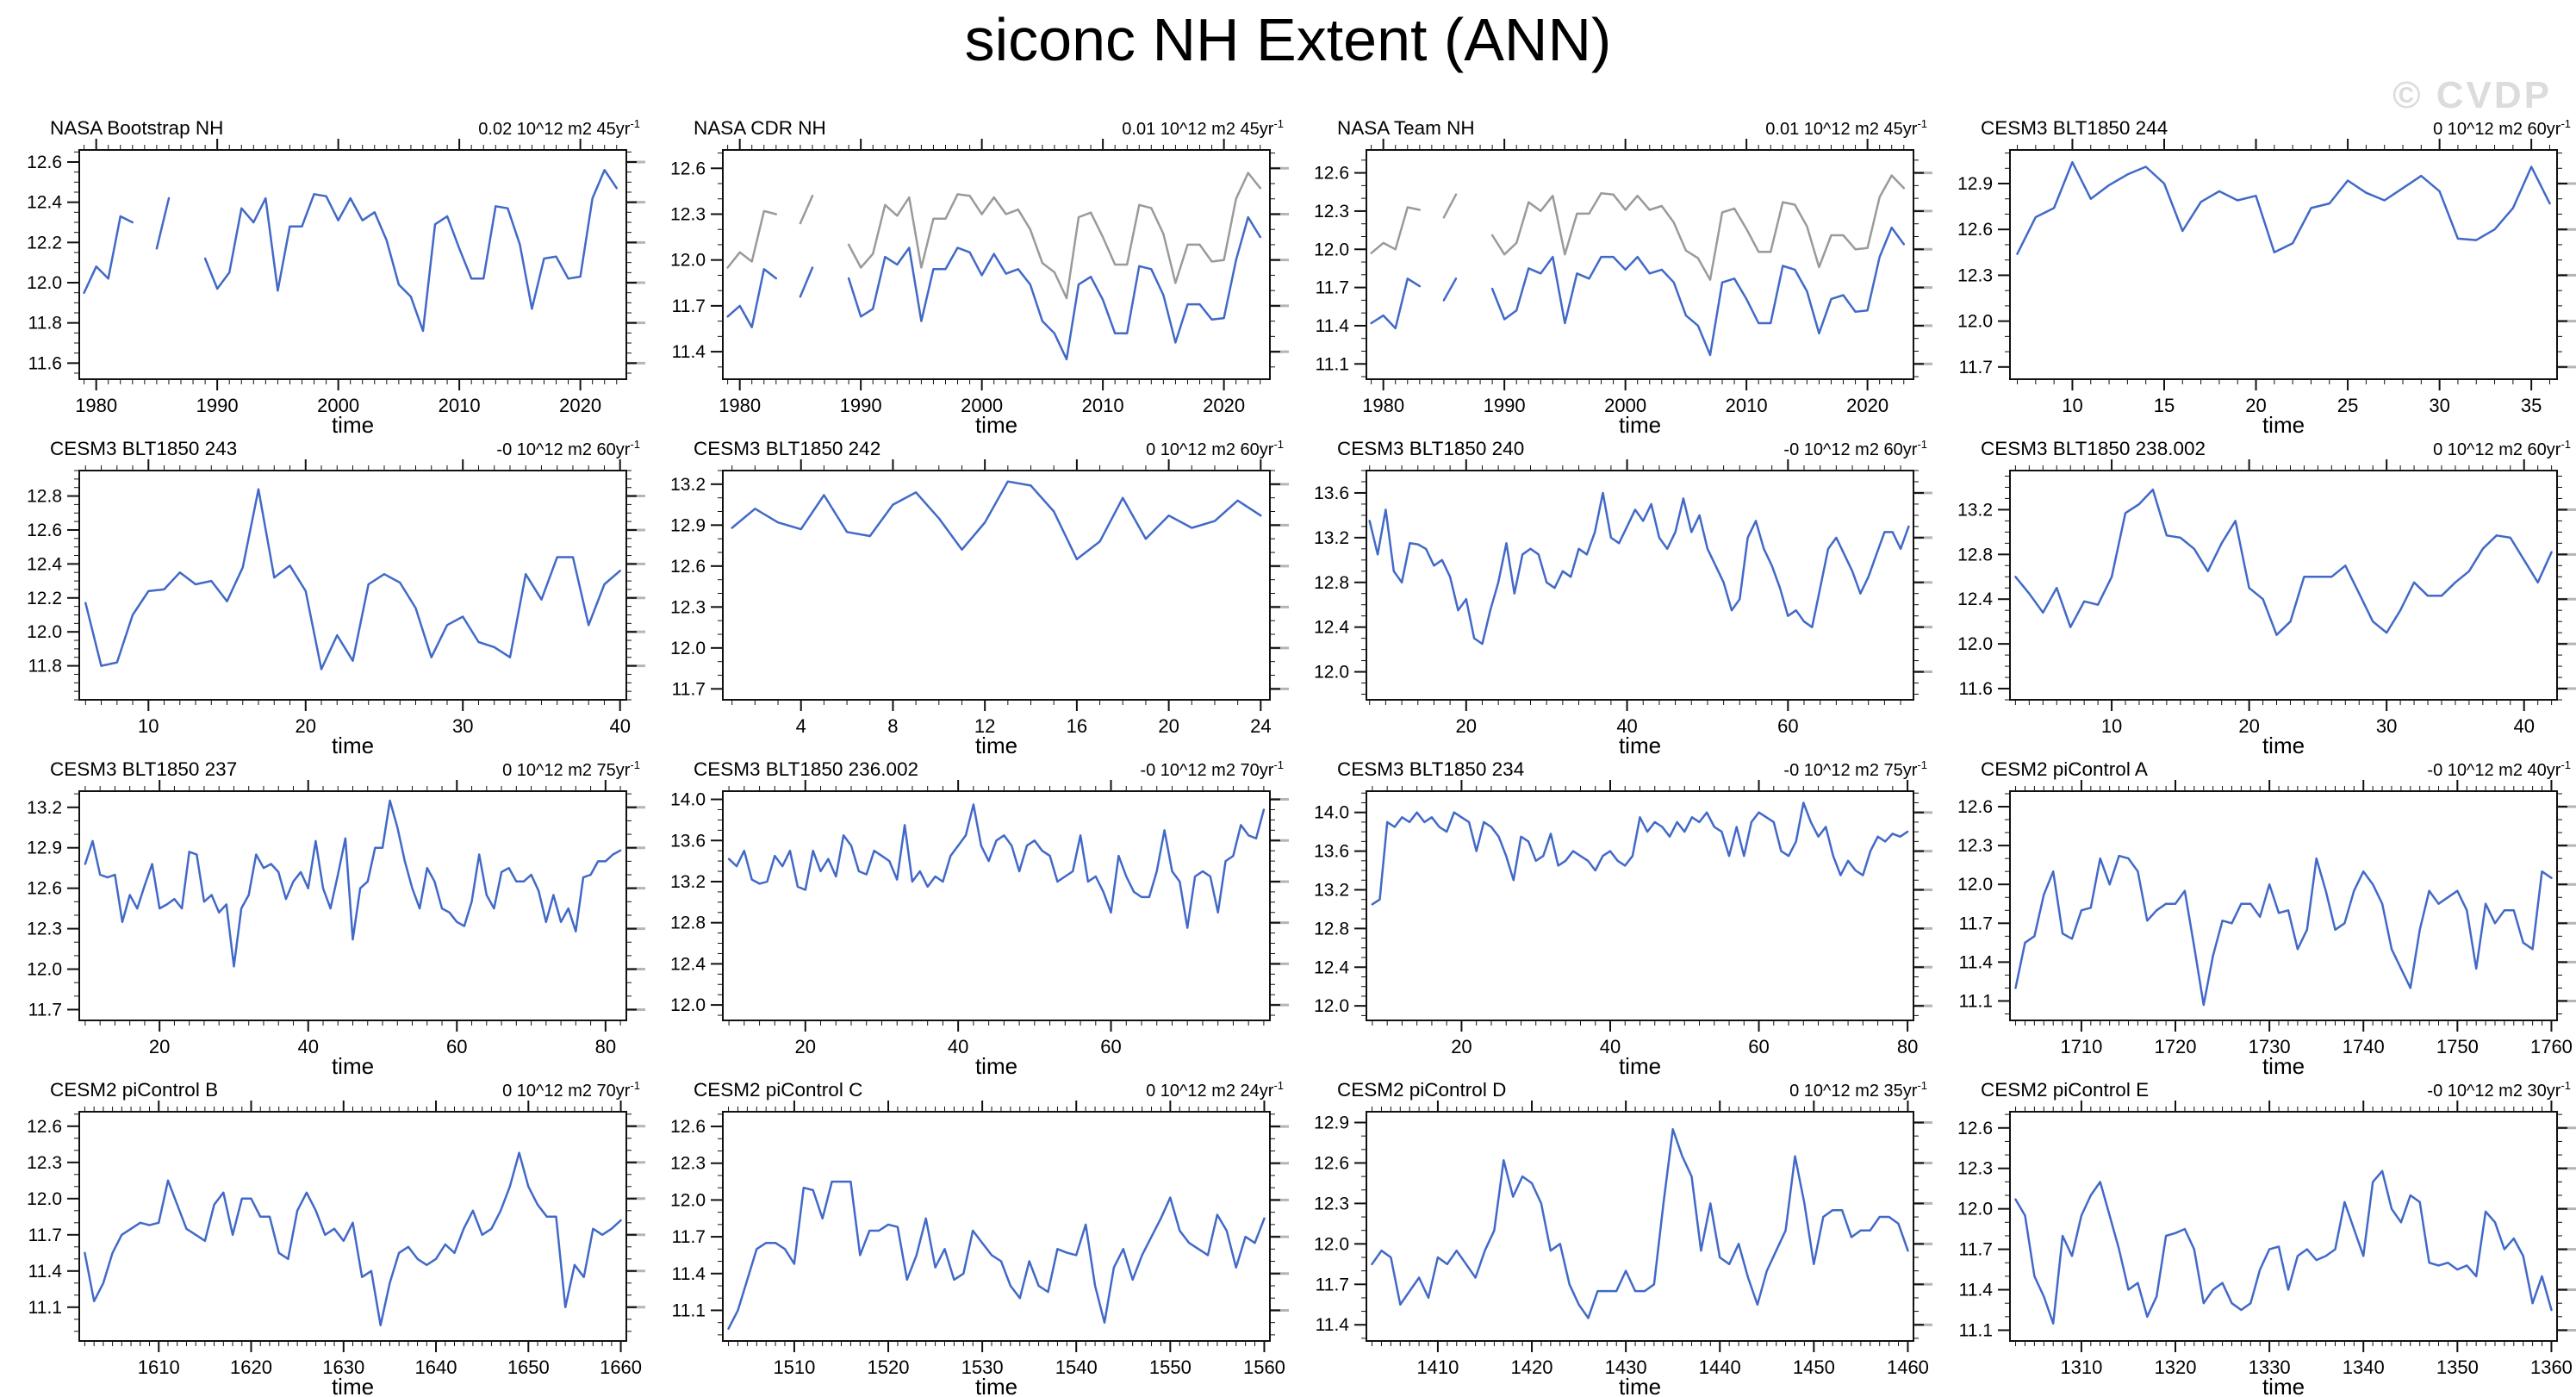 The image size is (2576, 1397). Describe the element at coordinates (1288, 39) in the screenshot. I see `page-title: siconc NH Extent (ANN)` at that location.